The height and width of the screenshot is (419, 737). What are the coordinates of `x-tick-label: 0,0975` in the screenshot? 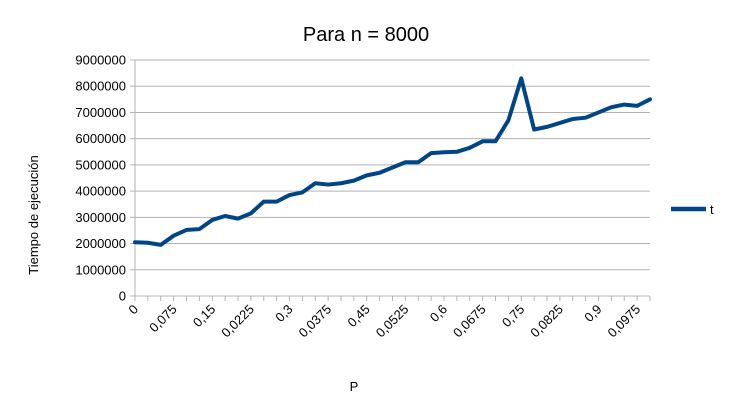 It's located at (624, 321).